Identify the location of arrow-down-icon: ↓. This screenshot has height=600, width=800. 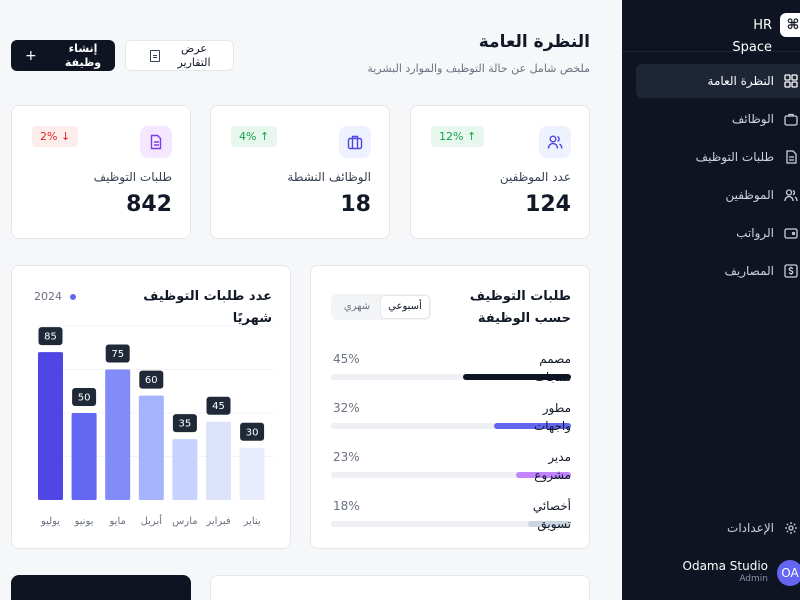
(65, 136).